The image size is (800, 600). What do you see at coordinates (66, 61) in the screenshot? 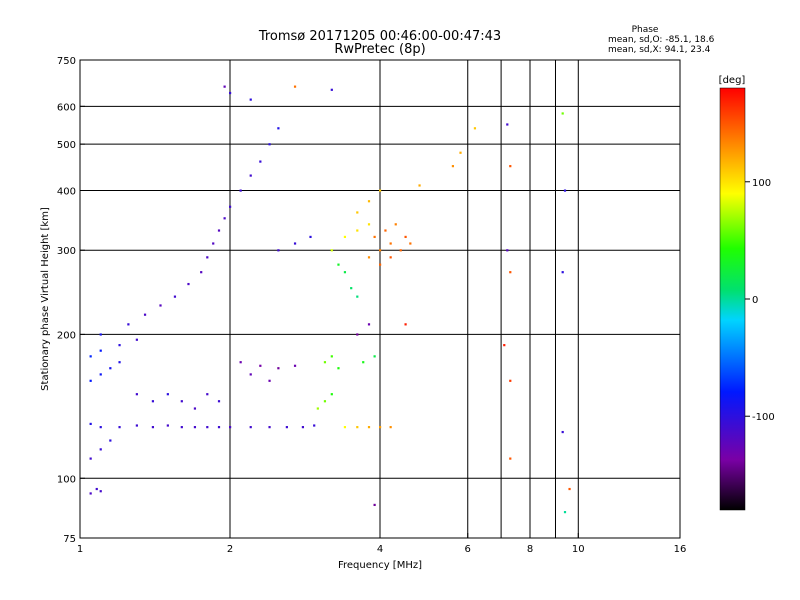
I see `y-tick-label: 750` at bounding box center [66, 61].